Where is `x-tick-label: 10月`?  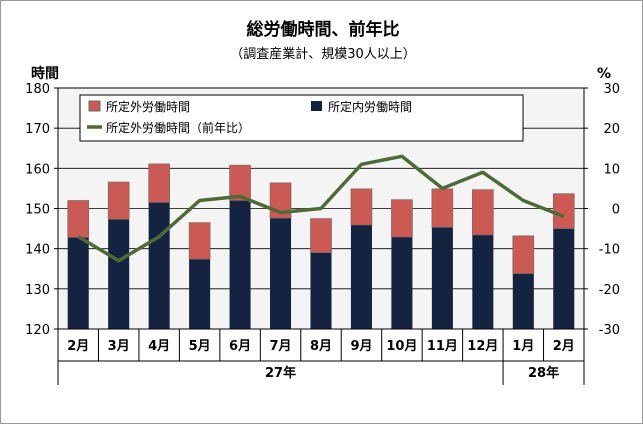
x-tick-label: 10月 is located at coordinates (401, 346).